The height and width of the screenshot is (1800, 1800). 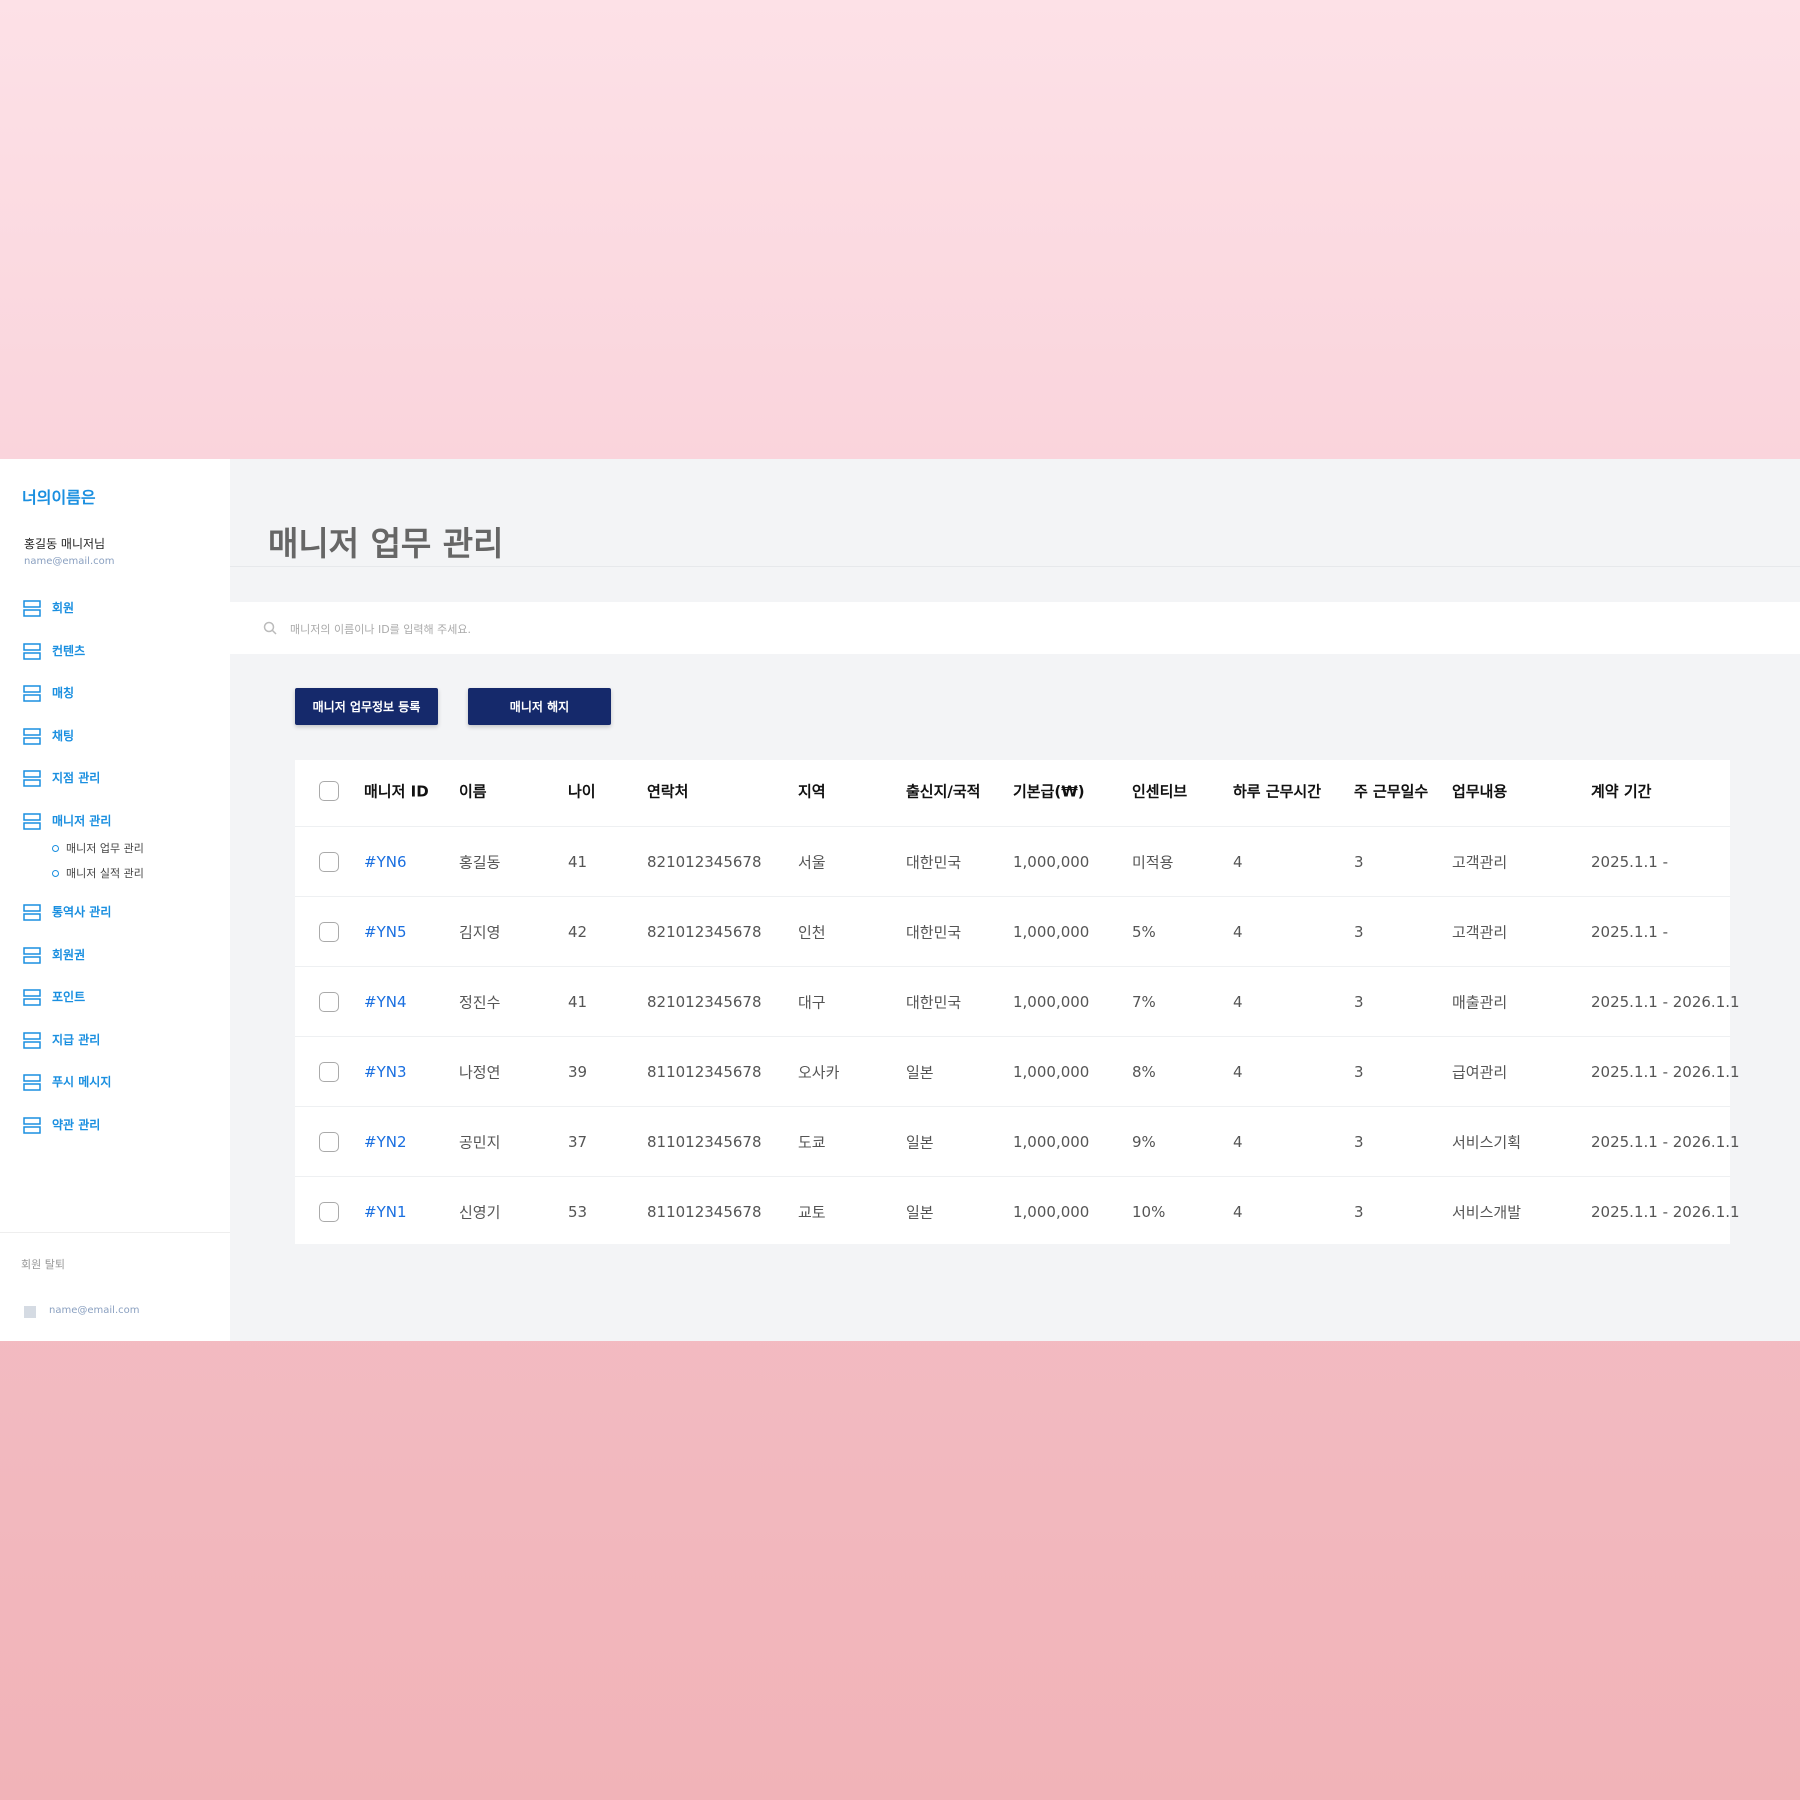 I want to click on manager-id-link: #YN4, so click(x=385, y=1002).